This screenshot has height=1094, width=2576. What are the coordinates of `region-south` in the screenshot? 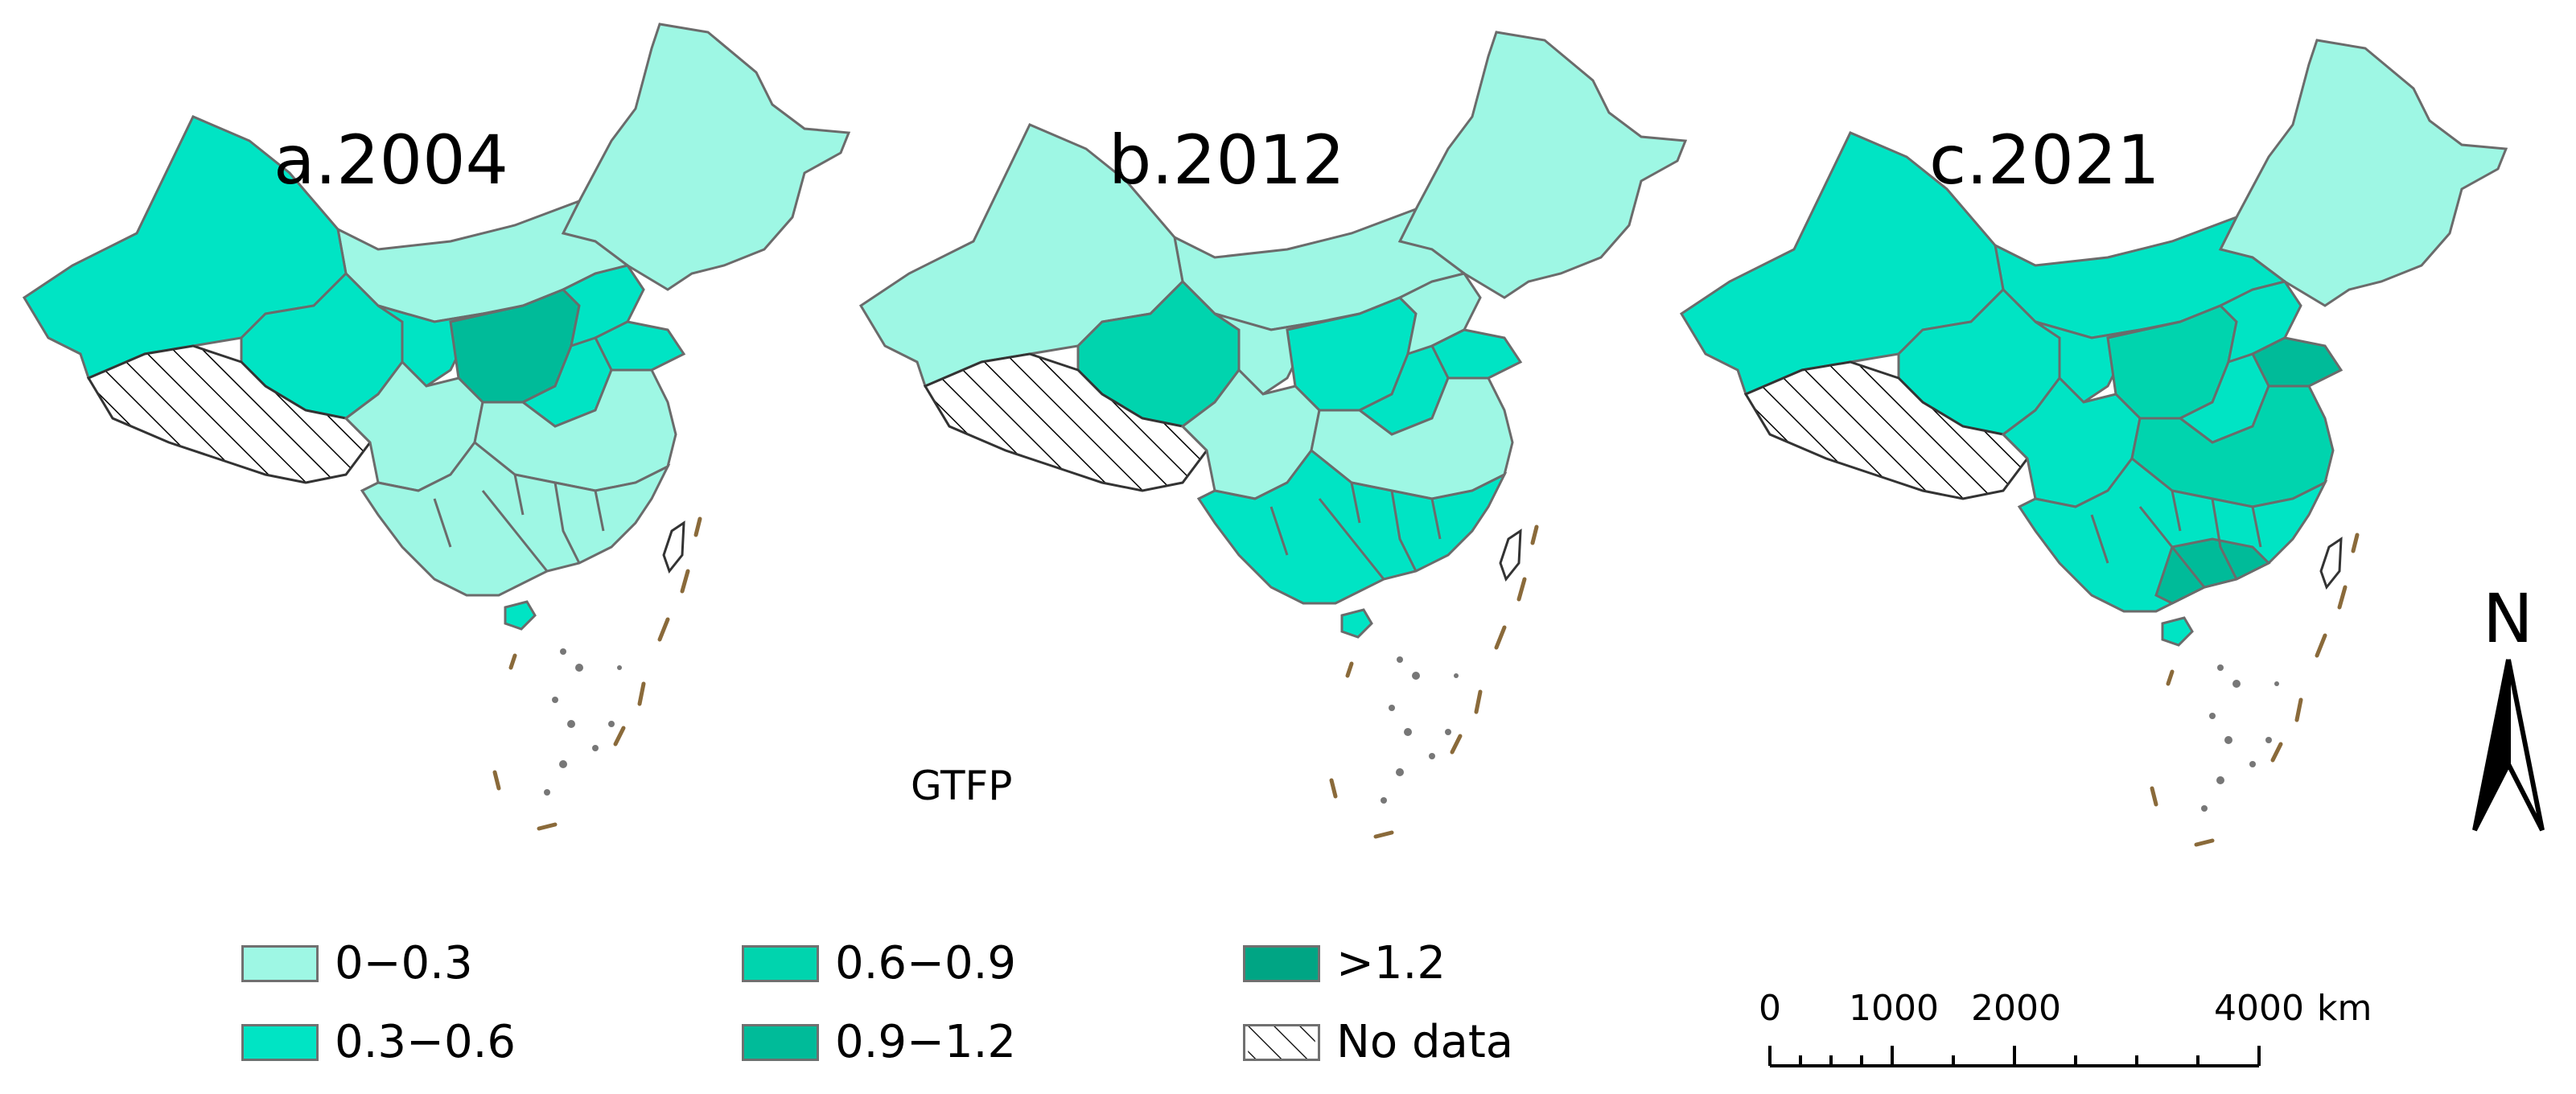 It's located at (515, 518).